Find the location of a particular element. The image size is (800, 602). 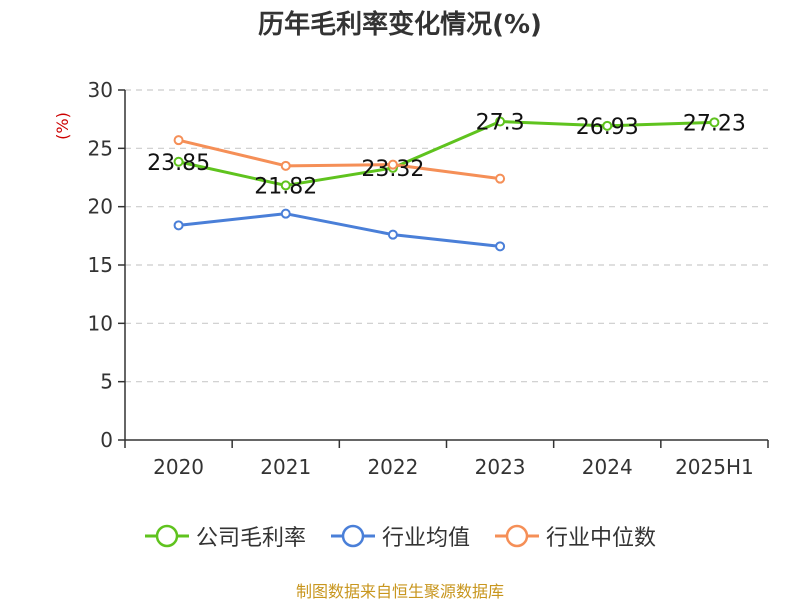

x-tick-label: 2020 is located at coordinates (178, 467).